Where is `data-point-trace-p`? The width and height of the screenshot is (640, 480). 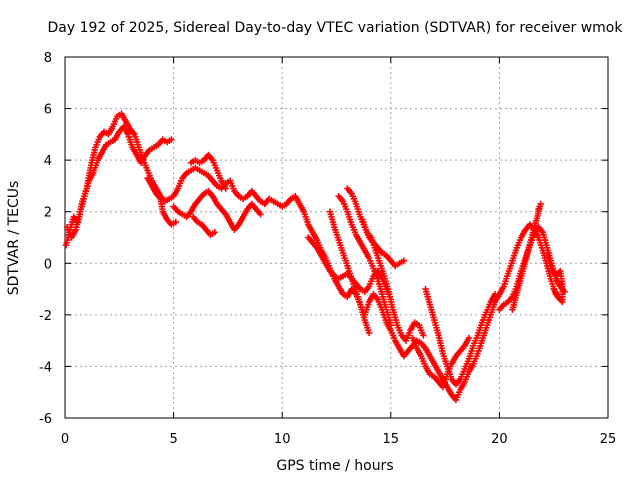
data-point-trace-p is located at coordinates (512, 309).